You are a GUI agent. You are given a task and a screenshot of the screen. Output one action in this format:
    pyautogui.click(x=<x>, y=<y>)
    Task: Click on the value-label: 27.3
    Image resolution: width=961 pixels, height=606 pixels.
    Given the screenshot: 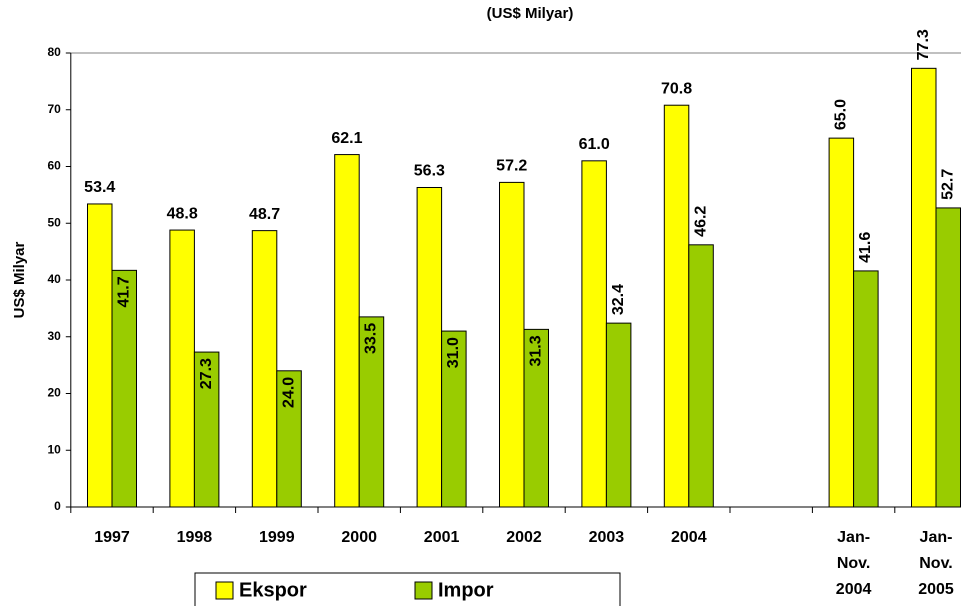 What is the action you would take?
    pyautogui.click(x=206, y=373)
    